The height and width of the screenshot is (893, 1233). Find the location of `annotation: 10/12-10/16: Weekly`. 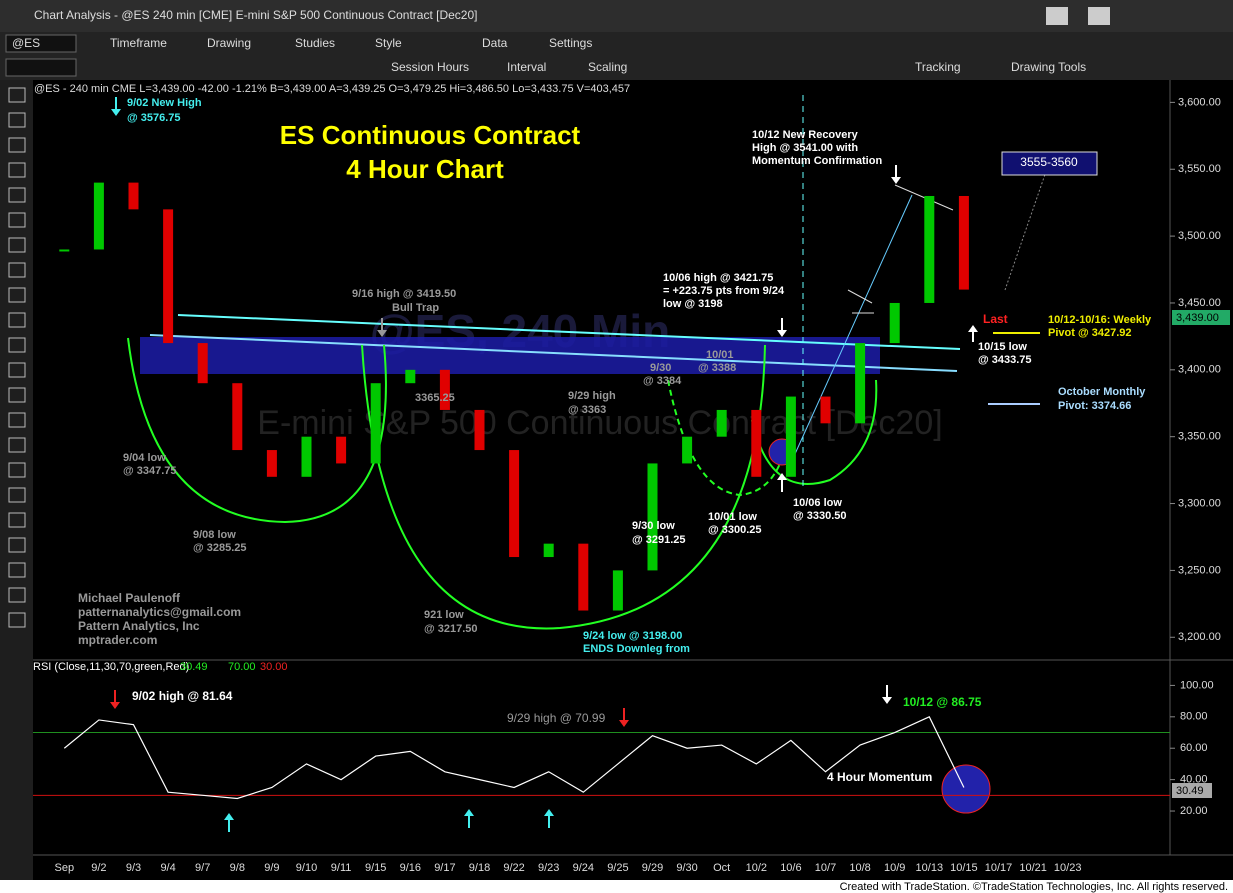

annotation: 10/12-10/16: Weekly is located at coordinates (1100, 320).